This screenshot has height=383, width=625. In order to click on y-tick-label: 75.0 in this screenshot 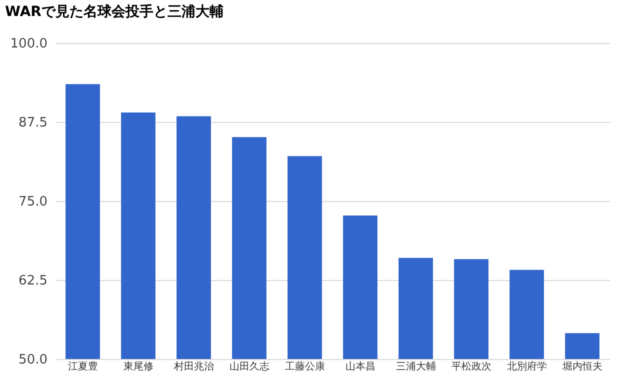, I will do `click(33, 202)`.